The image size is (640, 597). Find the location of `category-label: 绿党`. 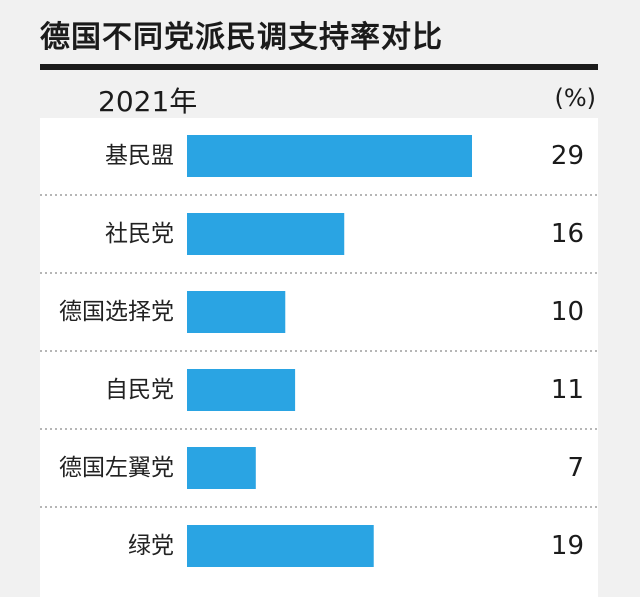

category-label: 绿党 is located at coordinates (151, 546).